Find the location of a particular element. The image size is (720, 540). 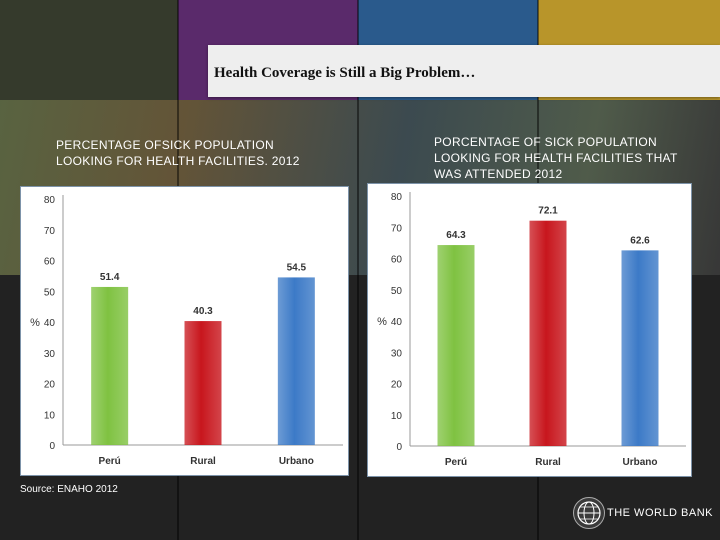

globe-logo-icon is located at coordinates (589, 513).